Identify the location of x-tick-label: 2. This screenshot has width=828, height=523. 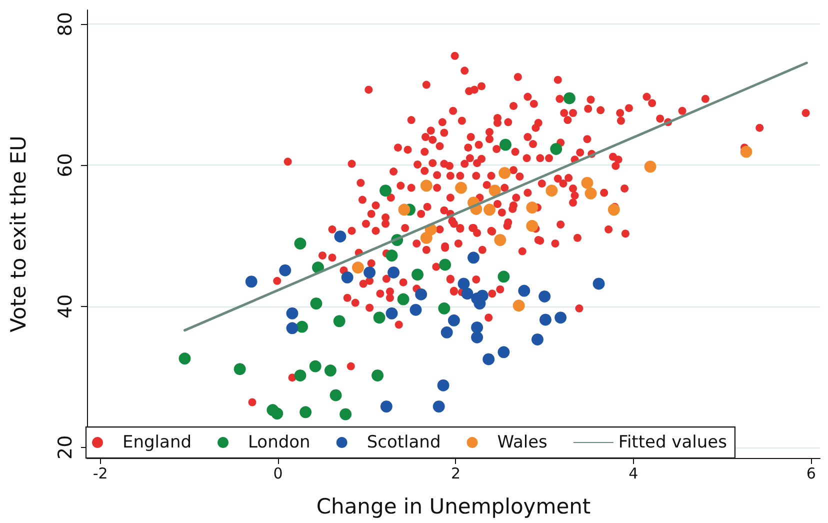
(455, 473).